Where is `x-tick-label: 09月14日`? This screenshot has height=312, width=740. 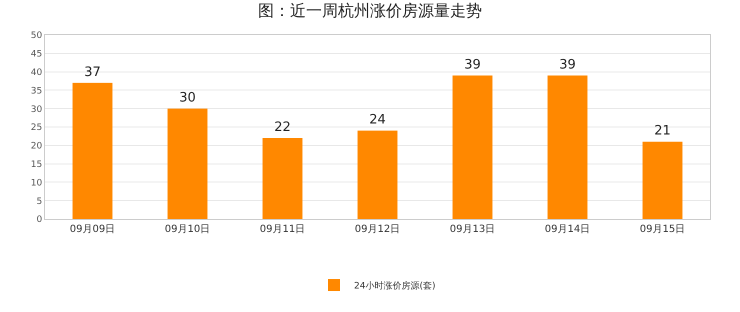
x-tick-label: 09月14日 is located at coordinates (567, 229).